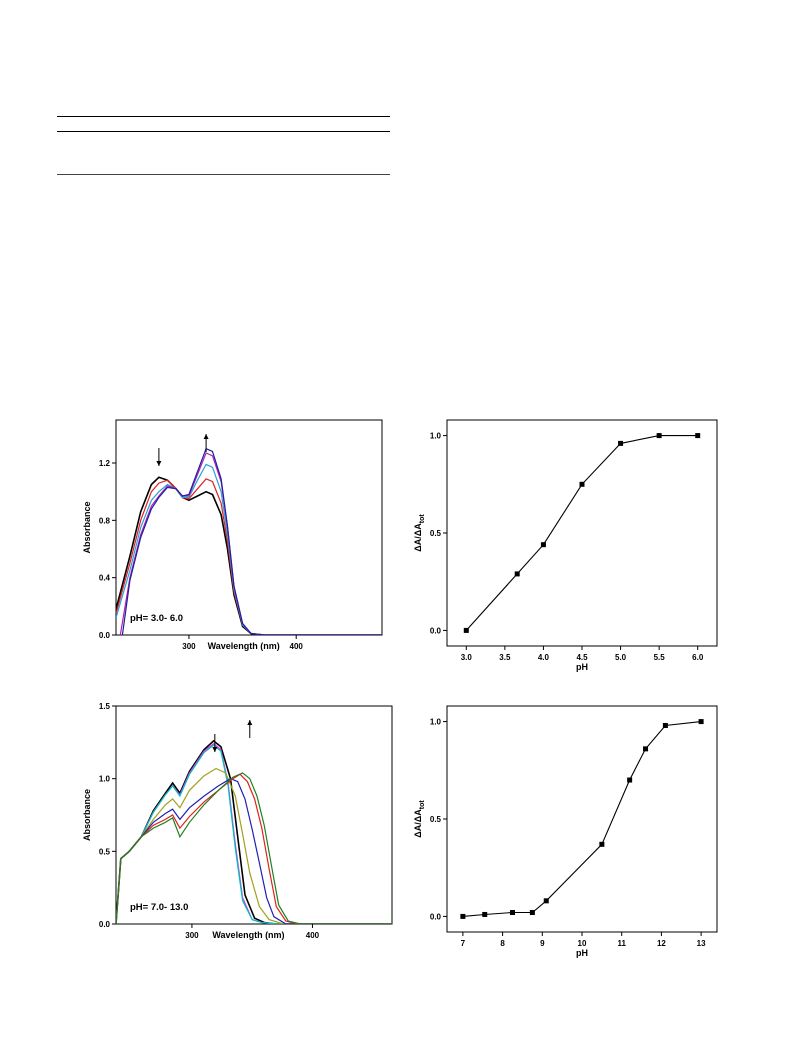 The image size is (793, 1057). Describe the element at coordinates (463, 943) in the screenshot. I see `basic-fraction-x-tick-label: 7` at that location.